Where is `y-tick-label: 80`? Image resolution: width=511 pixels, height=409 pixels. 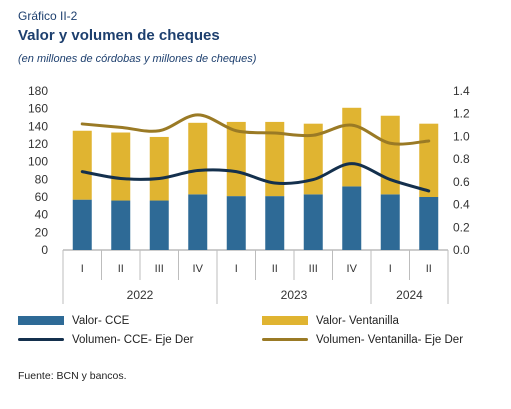 y-tick-label: 80 is located at coordinates (42, 179).